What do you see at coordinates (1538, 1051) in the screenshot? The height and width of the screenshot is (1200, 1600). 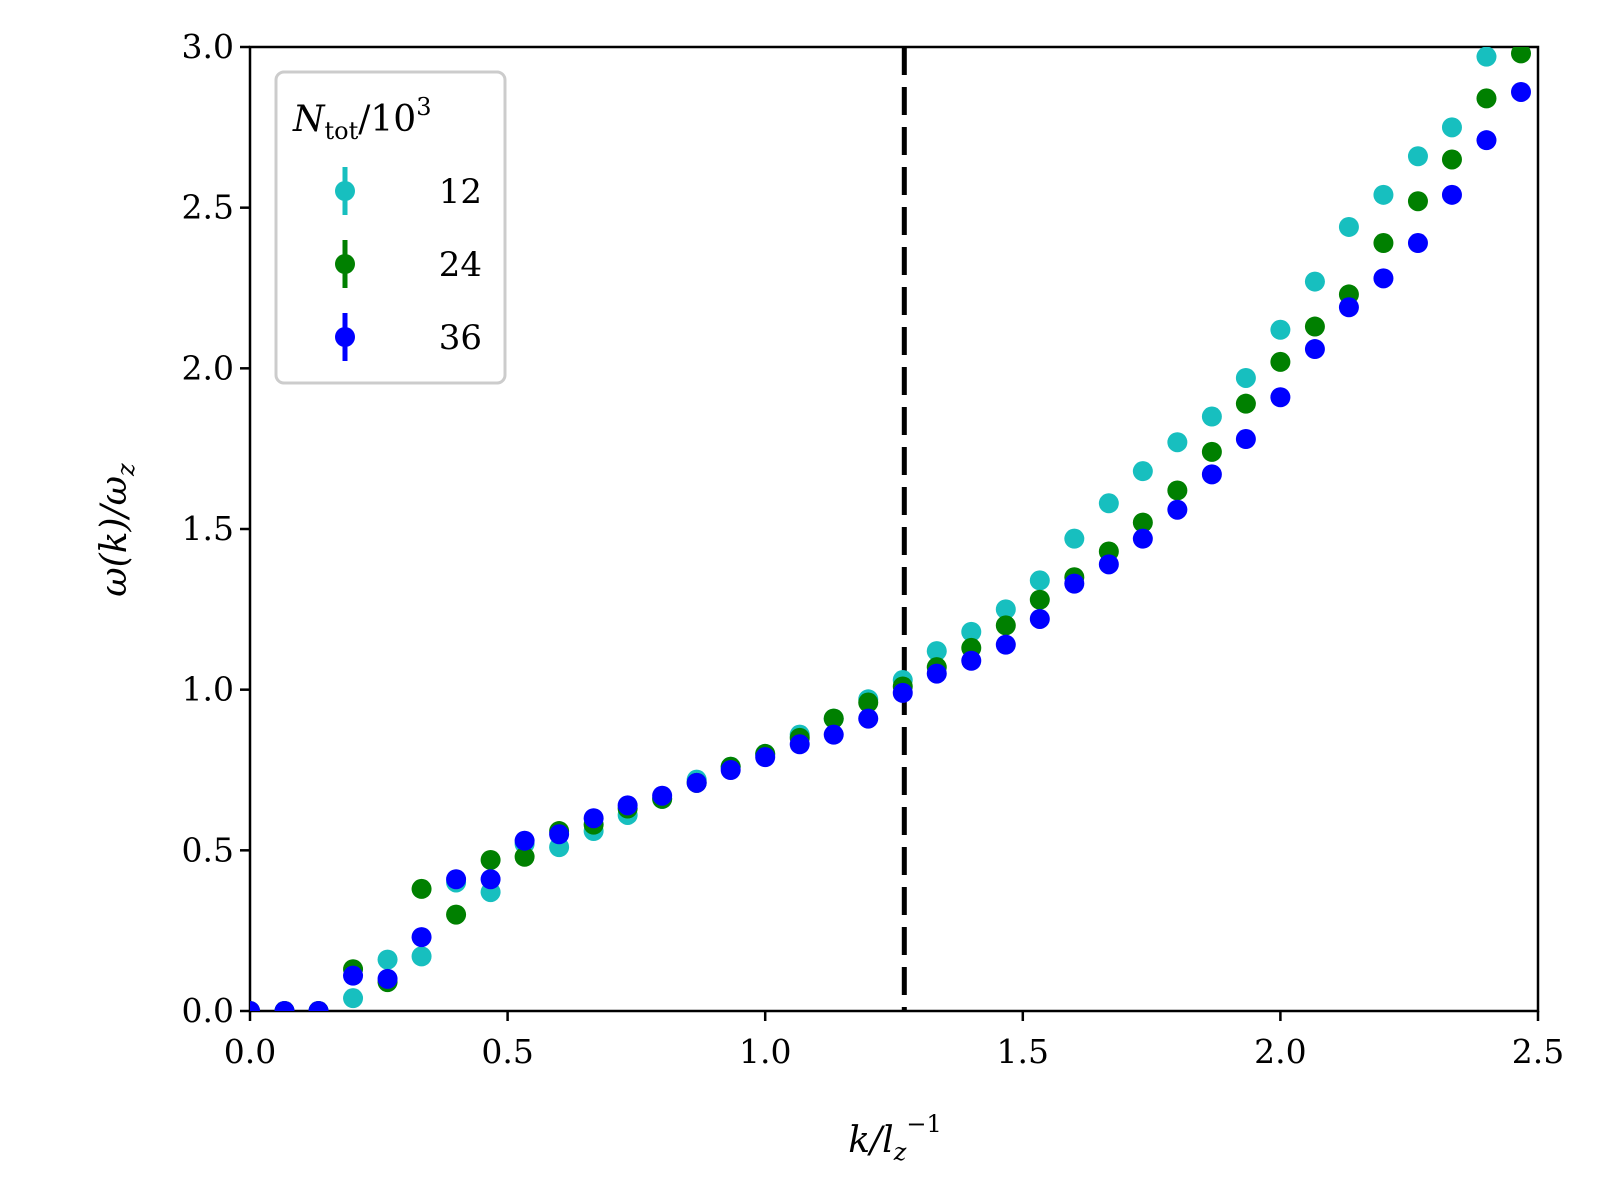 I see `x-tick-label: 2.5` at bounding box center [1538, 1051].